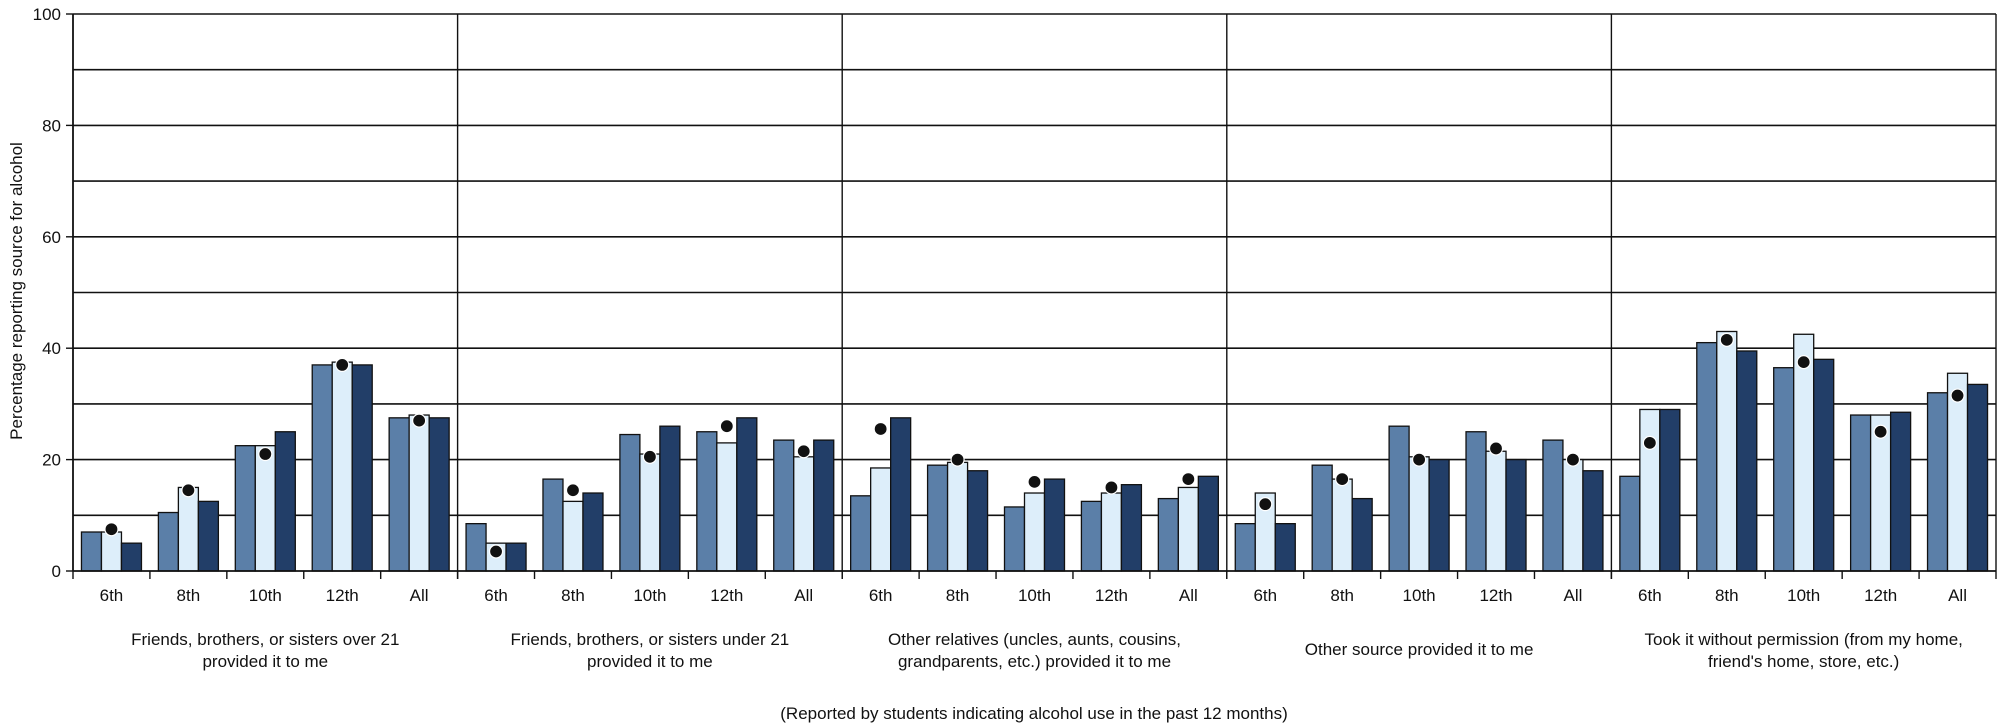  Describe the element at coordinates (1419, 649) in the screenshot. I see `group-label: Other source provided it to me` at that location.